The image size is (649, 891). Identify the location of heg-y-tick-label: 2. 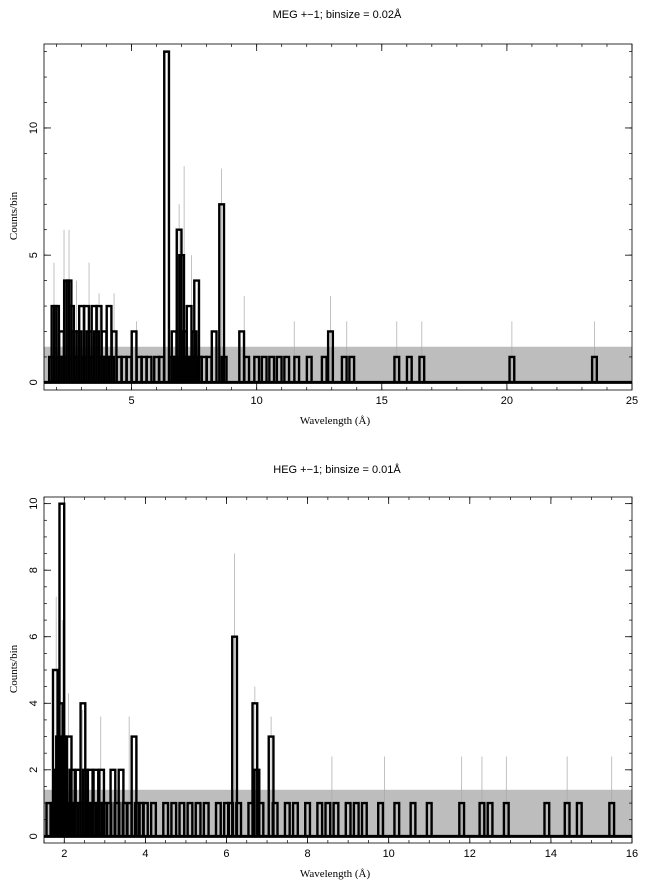
(34, 770).